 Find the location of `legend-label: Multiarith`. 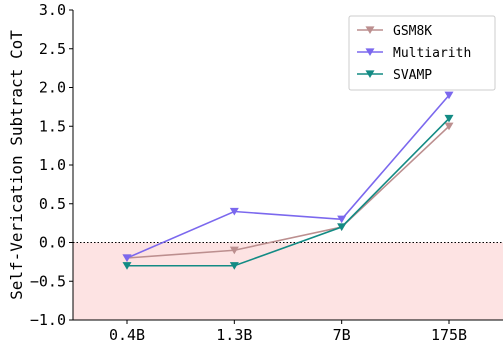

legend-label: Multiarith is located at coordinates (432, 53).